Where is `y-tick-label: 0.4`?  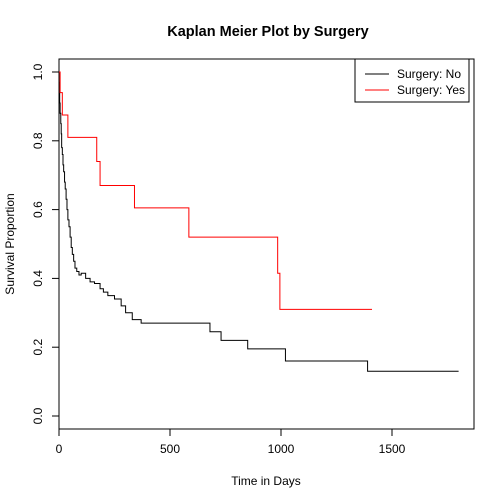
y-tick-label: 0.4 is located at coordinates (38, 278).